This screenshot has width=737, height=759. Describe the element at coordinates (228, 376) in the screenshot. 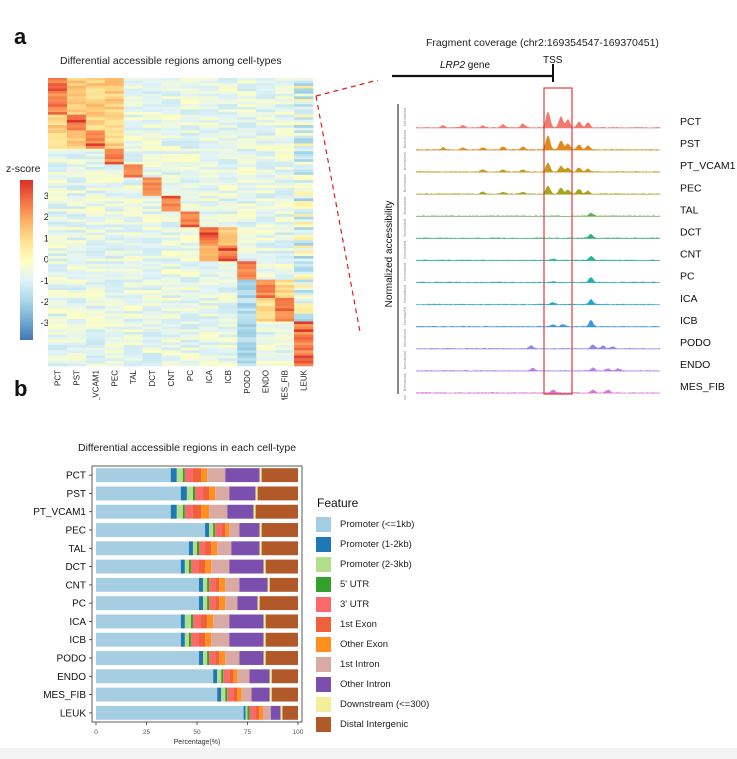

I see `heatmap-column-label: ICB` at that location.